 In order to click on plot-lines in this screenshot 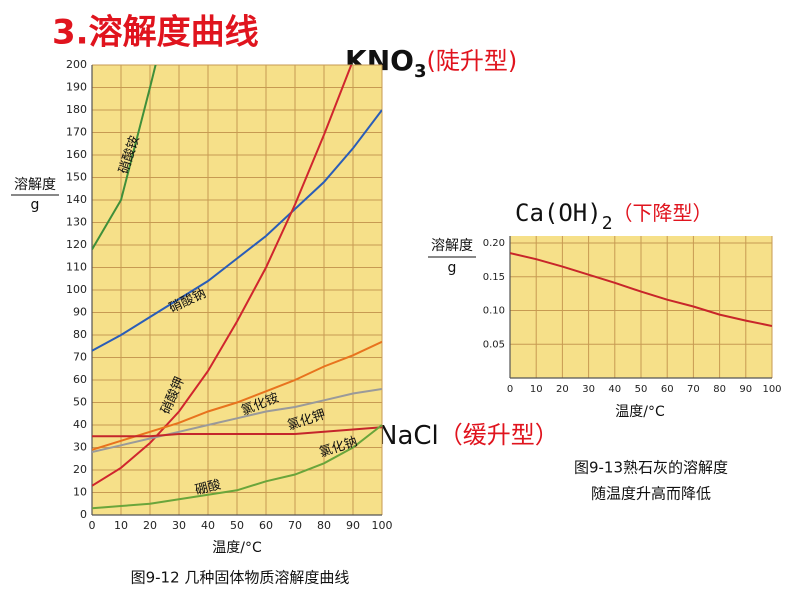, I will do `click(641, 289)`.